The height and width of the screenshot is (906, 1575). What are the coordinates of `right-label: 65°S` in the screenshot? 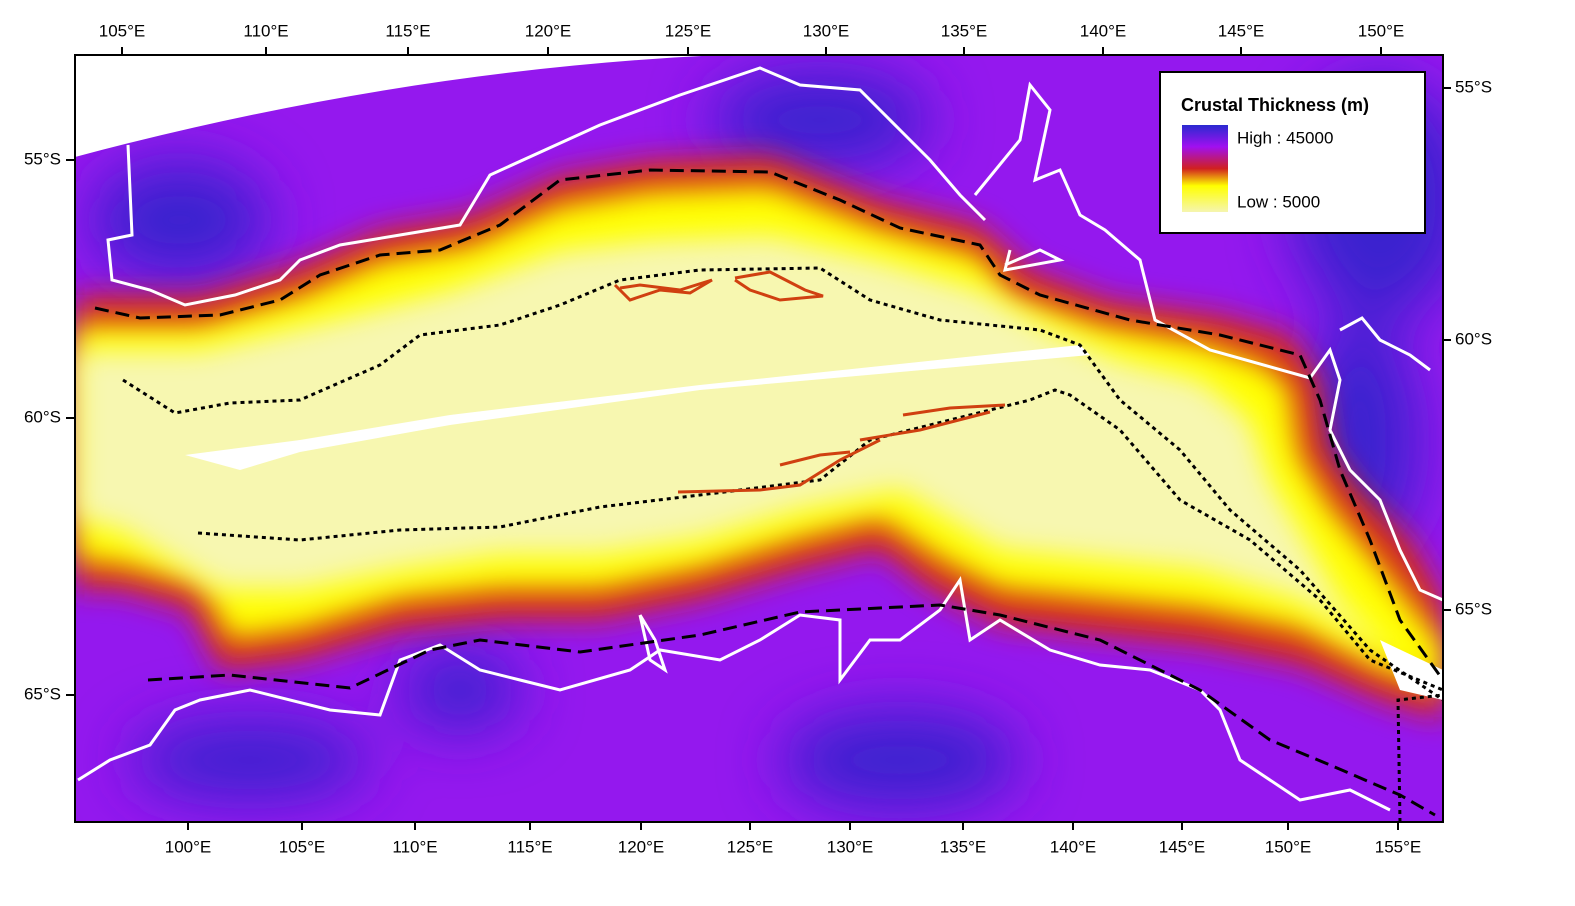 It's located at (1473, 608).